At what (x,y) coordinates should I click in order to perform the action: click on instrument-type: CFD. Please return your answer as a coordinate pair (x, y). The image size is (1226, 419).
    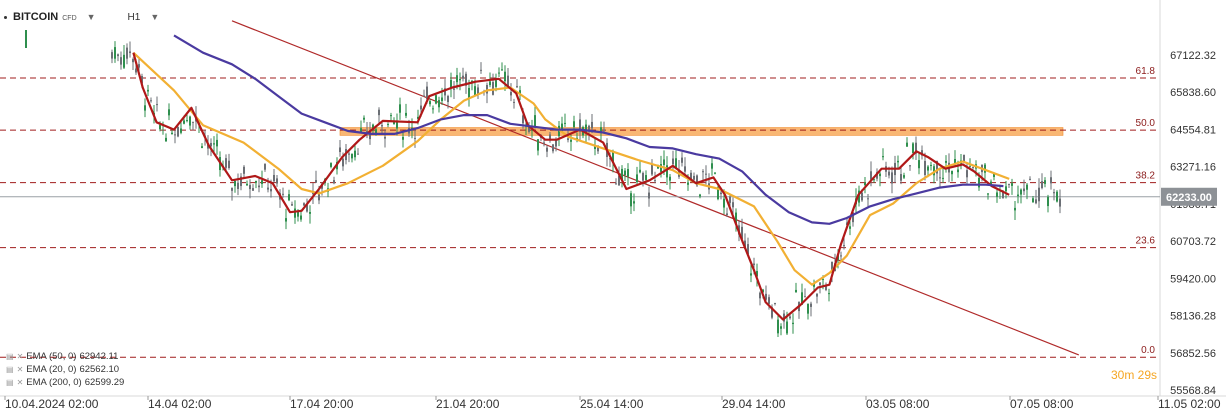
    Looking at the image, I should click on (69, 18).